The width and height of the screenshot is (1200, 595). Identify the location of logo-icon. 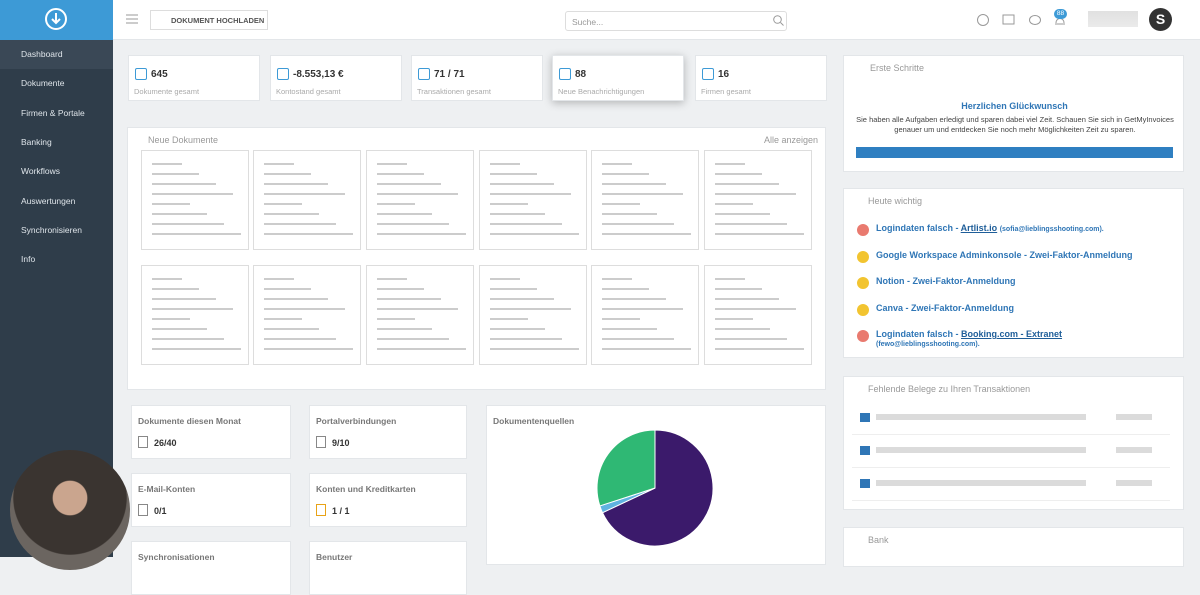
(56, 19).